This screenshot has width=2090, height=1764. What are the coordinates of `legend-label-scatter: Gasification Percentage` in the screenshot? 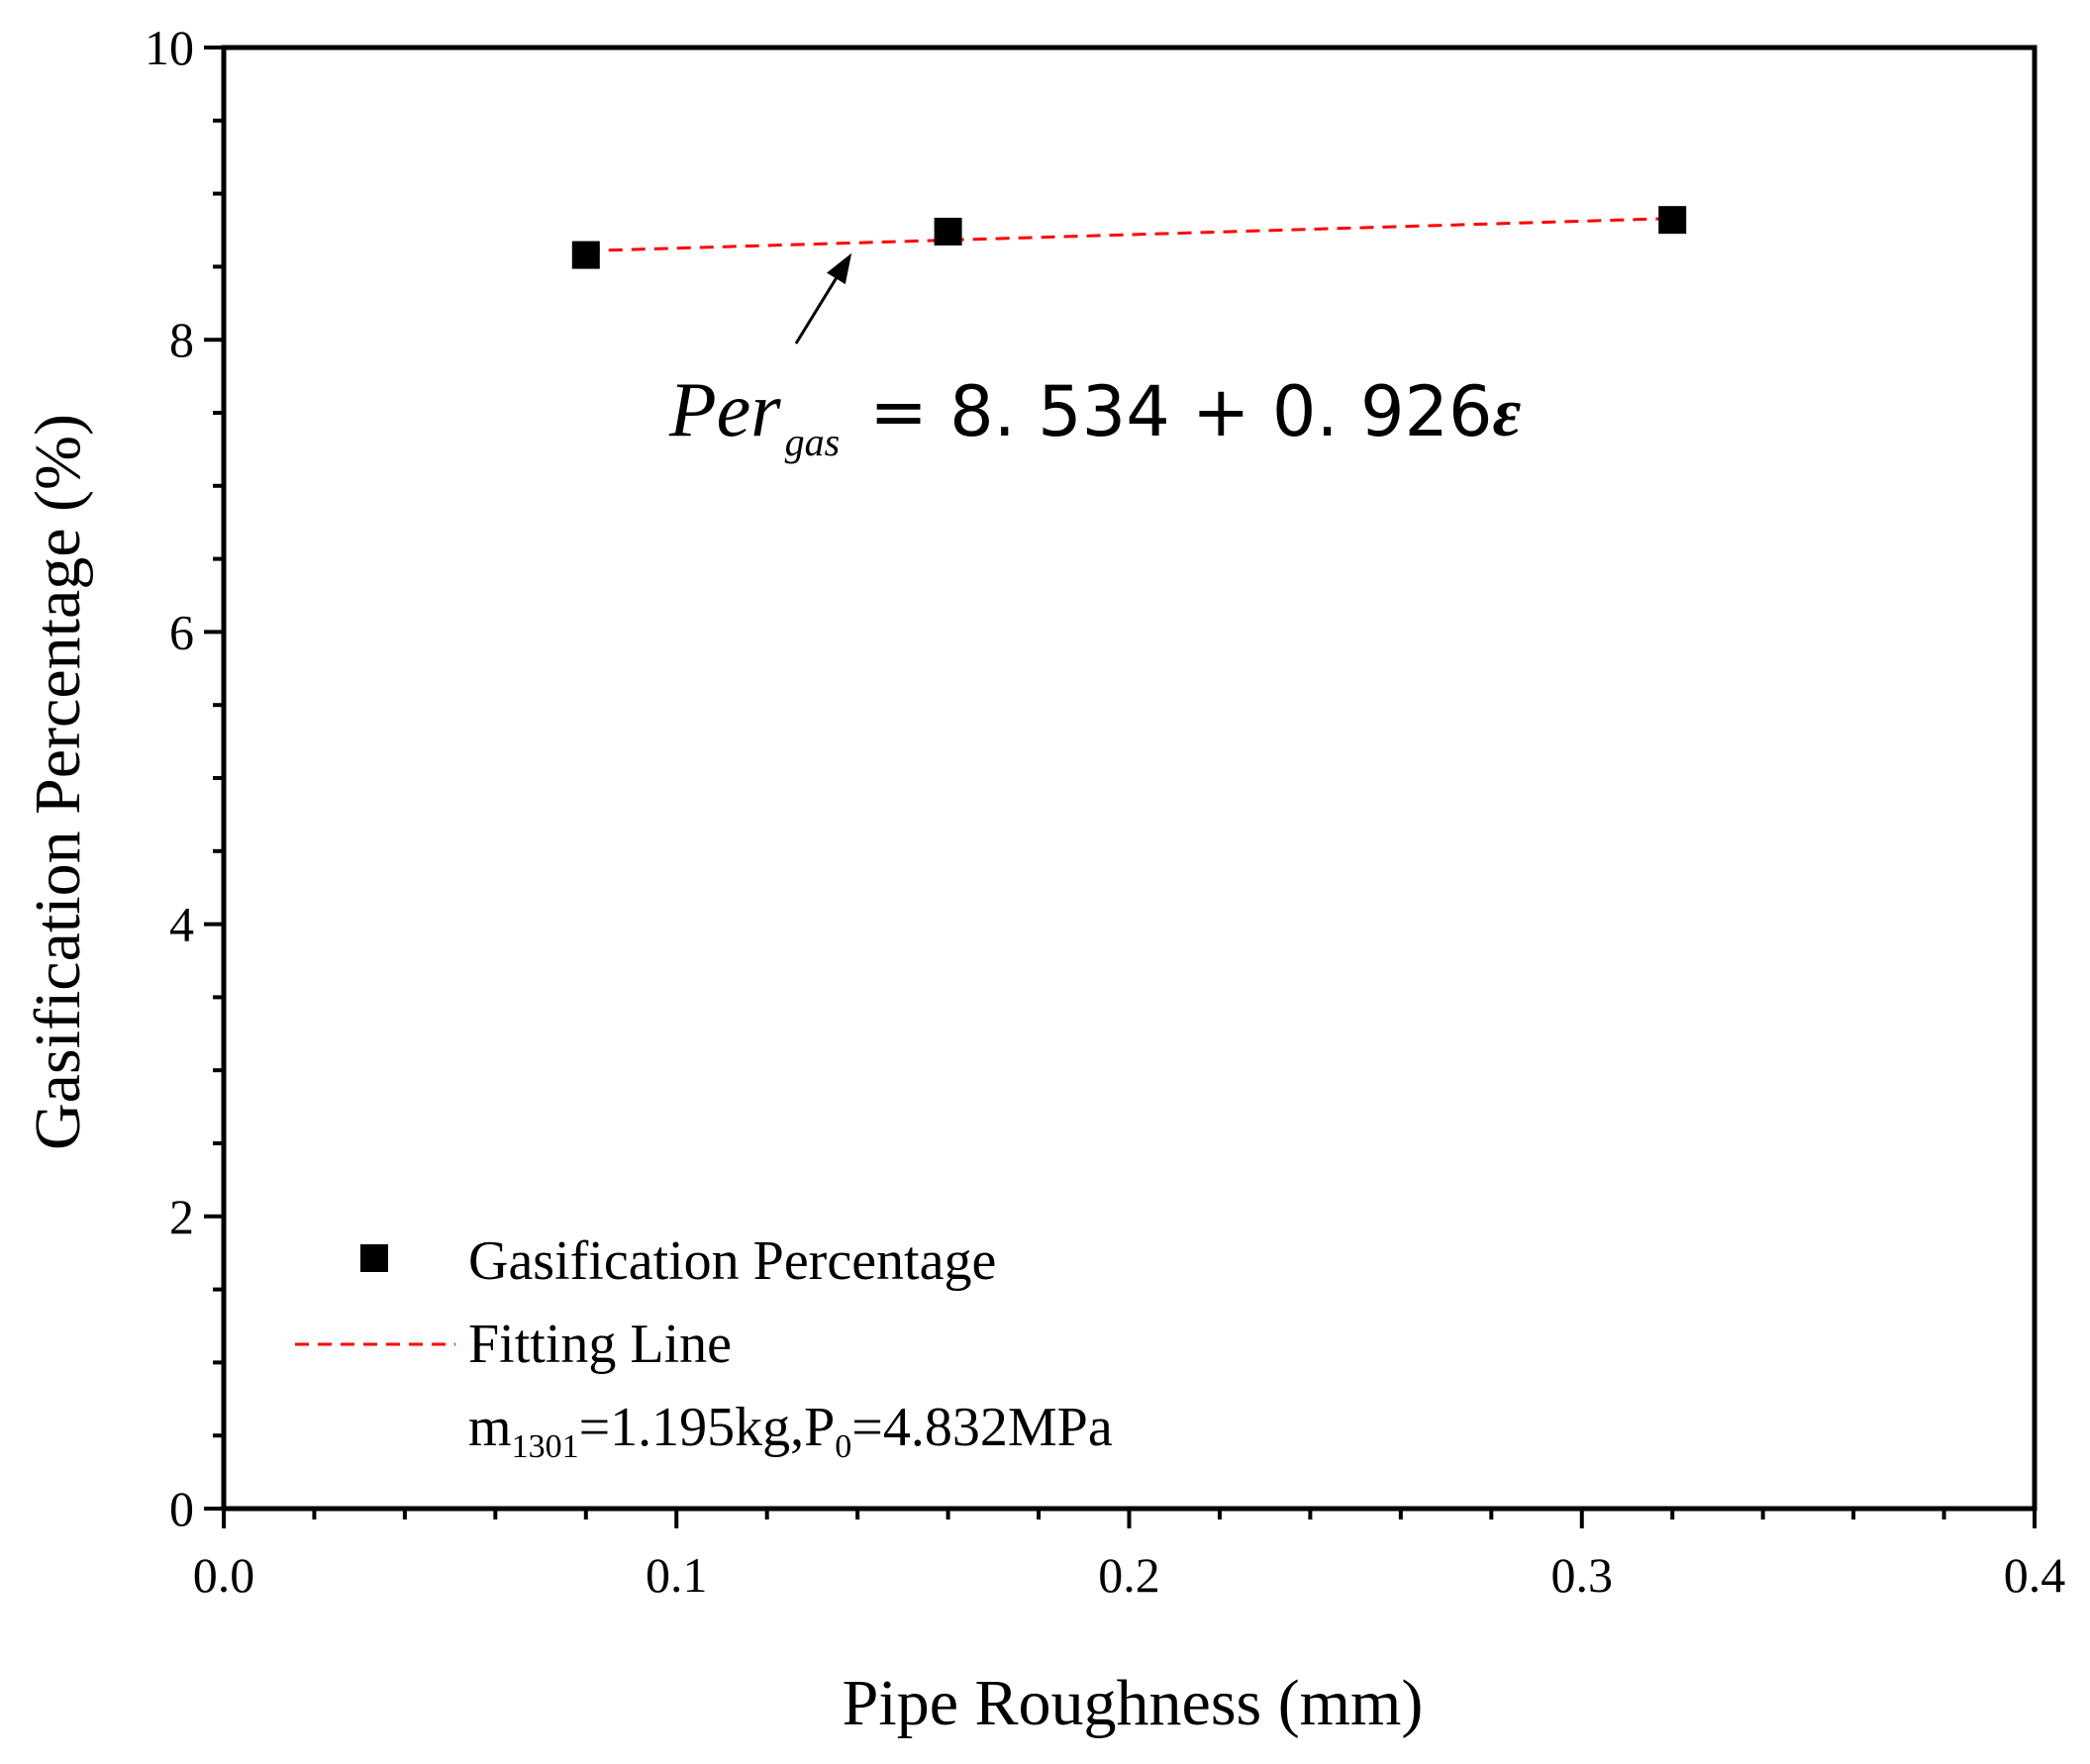 It's located at (732, 1261).